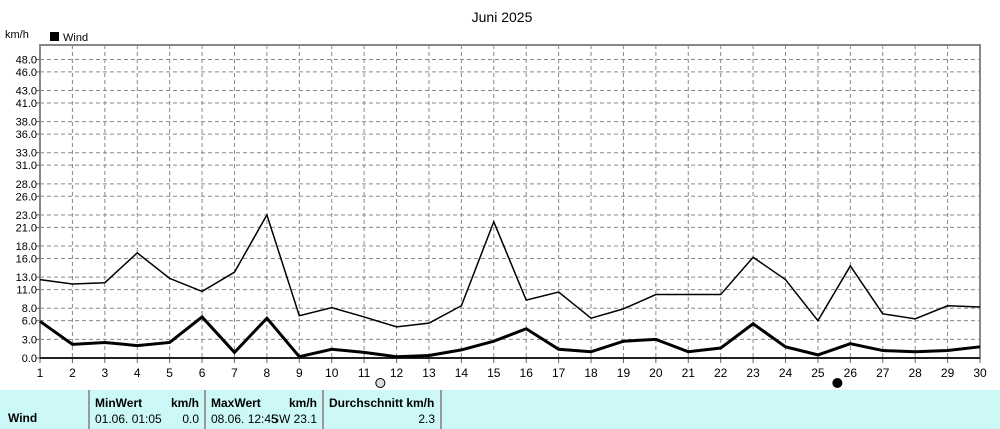 The height and width of the screenshot is (429, 1000). What do you see at coordinates (26, 228) in the screenshot?
I see `y-tick-label: 21.0` at bounding box center [26, 228].